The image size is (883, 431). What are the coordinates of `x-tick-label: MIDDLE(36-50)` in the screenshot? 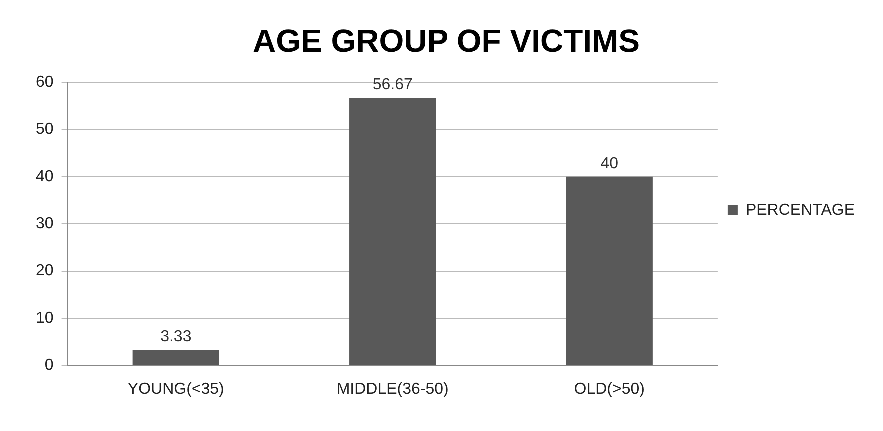 It's located at (392, 389).